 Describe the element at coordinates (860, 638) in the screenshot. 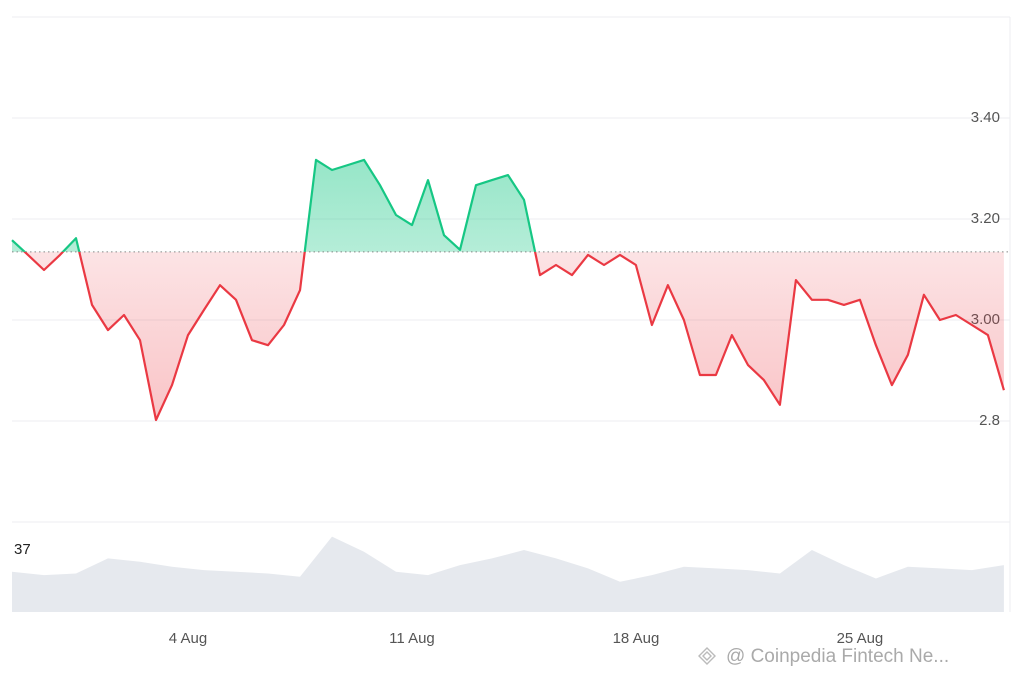

I see `x-tick-label: 25 Aug` at that location.